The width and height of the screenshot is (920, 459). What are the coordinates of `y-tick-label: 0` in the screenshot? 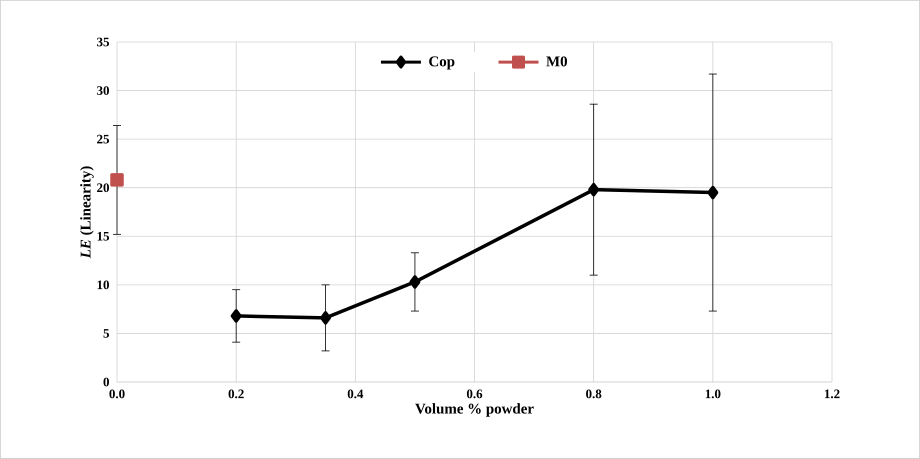 It's located at (106, 382).